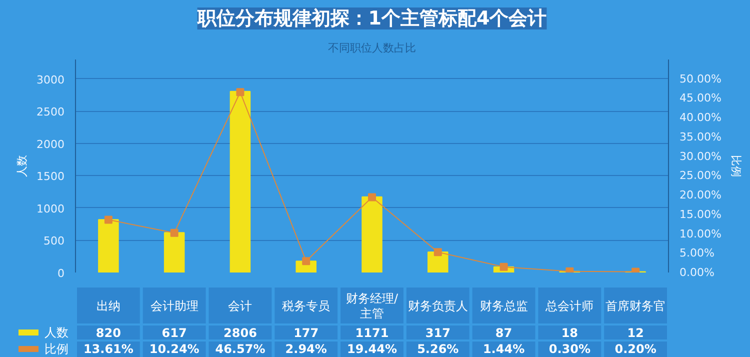 Image resolution: width=750 pixels, height=357 pixels. What do you see at coordinates (306, 349) in the screenshot?
I see `data-label: 2.94%` at bounding box center [306, 349].